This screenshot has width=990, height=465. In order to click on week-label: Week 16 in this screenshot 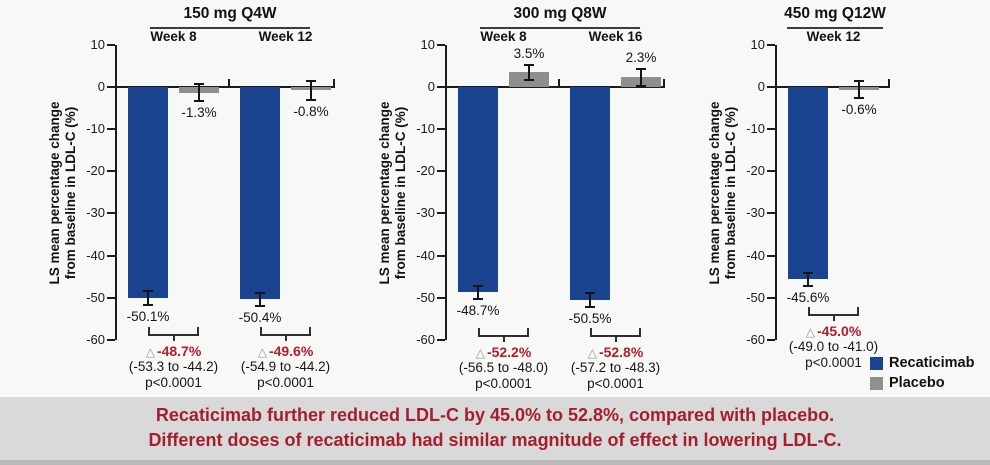, I will do `click(615, 36)`.